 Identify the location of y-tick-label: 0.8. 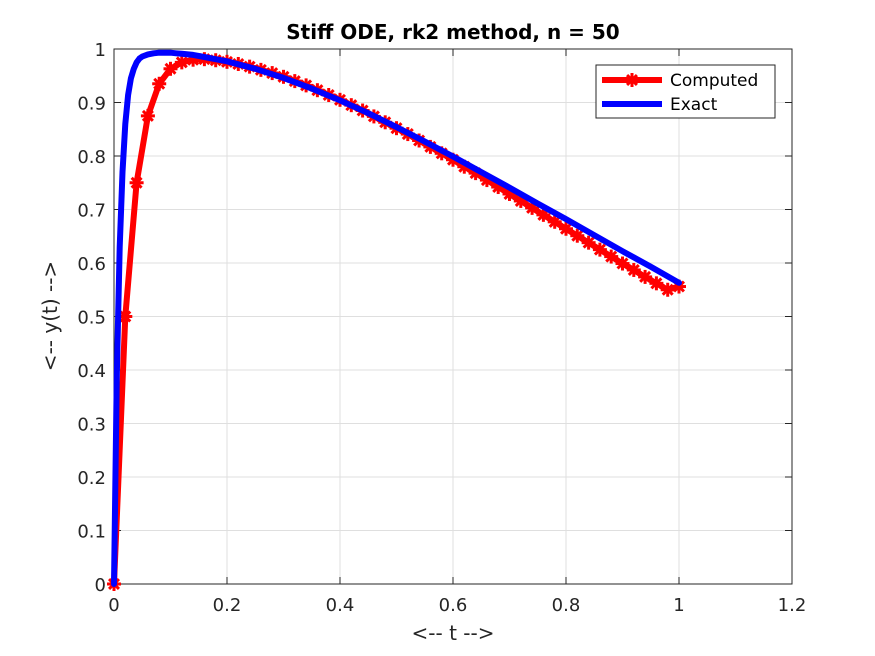
(91, 157).